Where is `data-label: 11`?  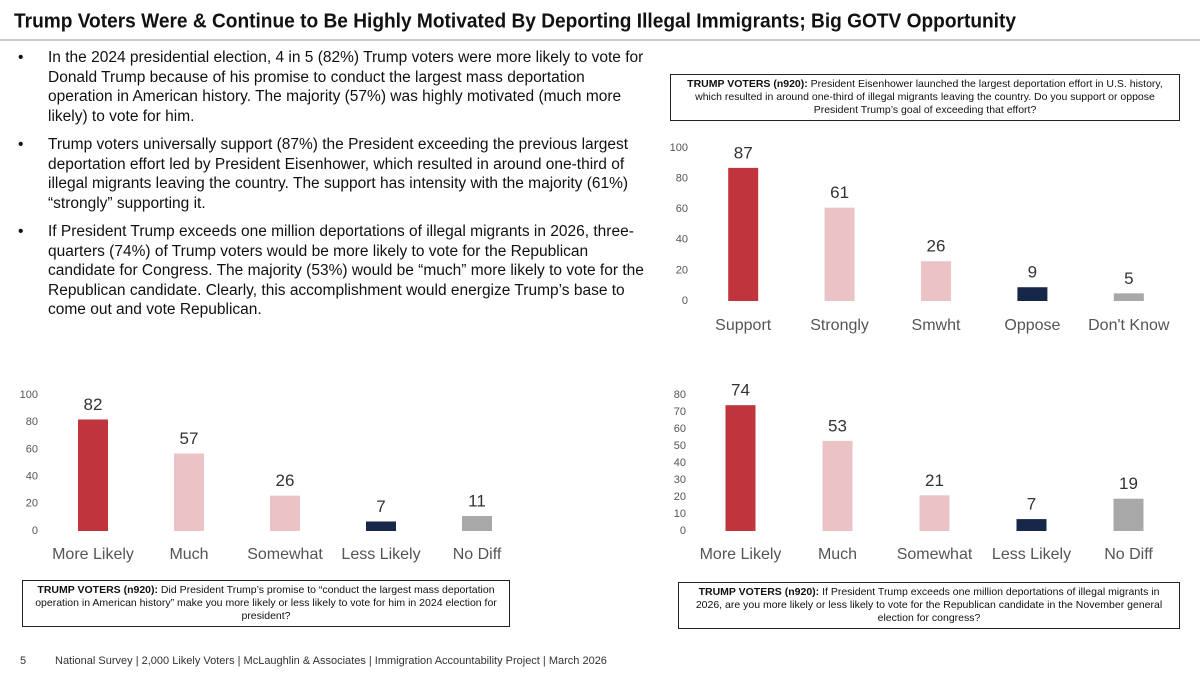
data-label: 11 is located at coordinates (477, 501).